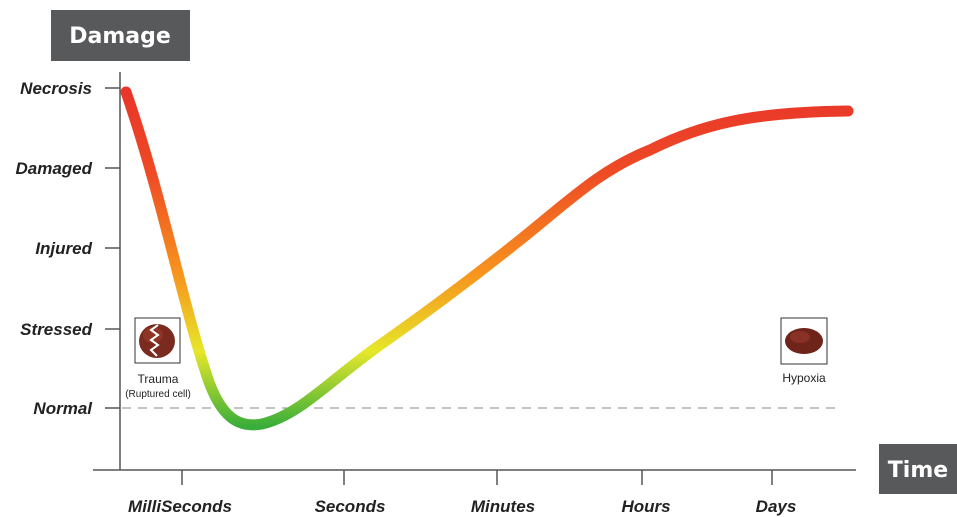 The image size is (957, 517). What do you see at coordinates (53, 168) in the screenshot?
I see `y-tick-label-damaged: Damaged` at bounding box center [53, 168].